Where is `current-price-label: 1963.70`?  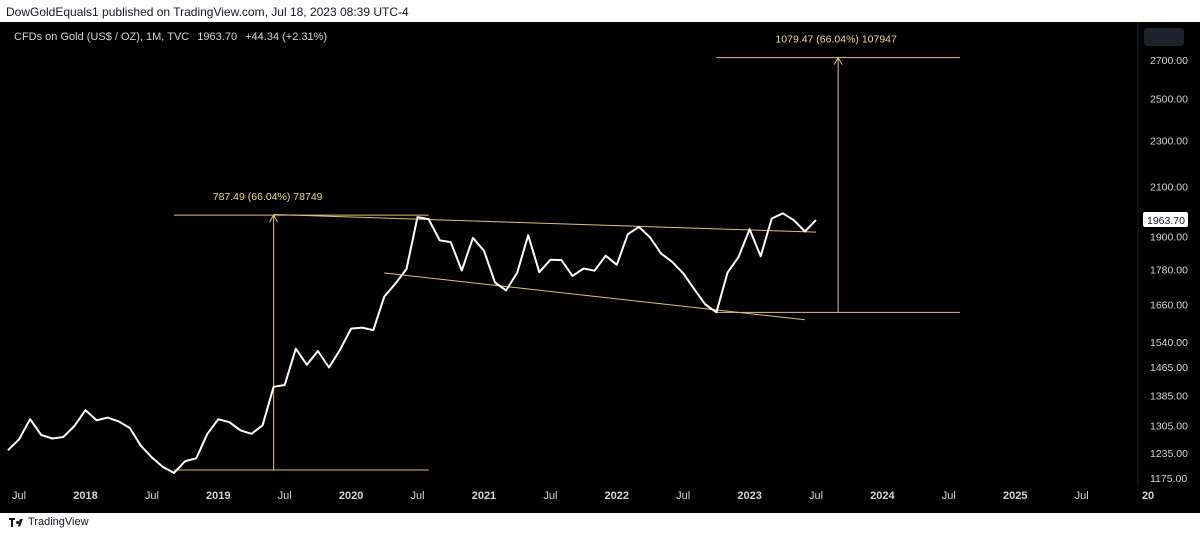 current-price-label: 1963.70 is located at coordinates (1166, 221).